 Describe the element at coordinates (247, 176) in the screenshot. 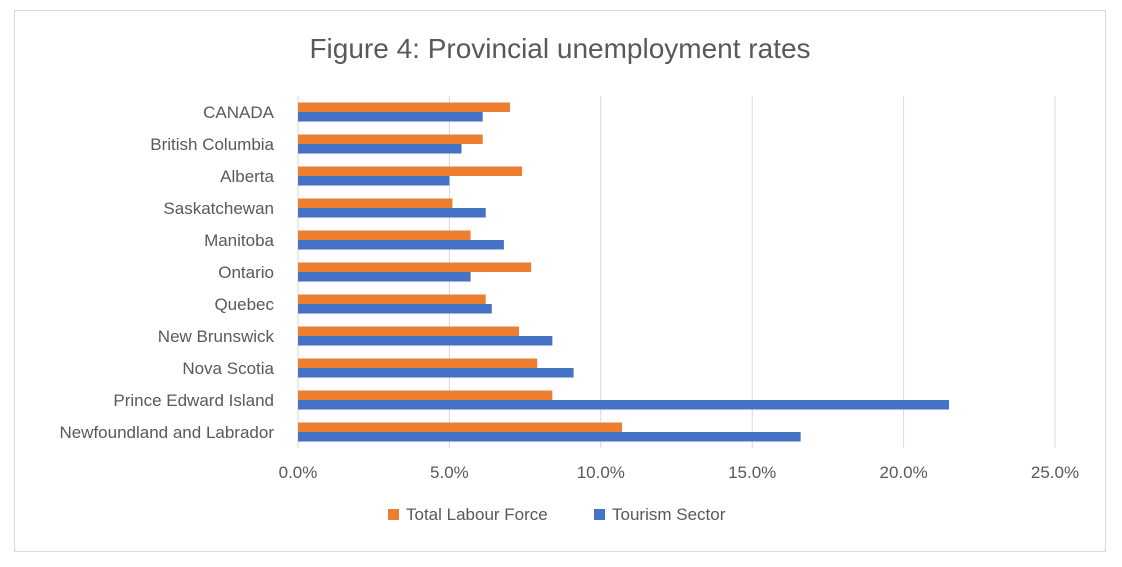

I see `category-label: Alberta` at that location.